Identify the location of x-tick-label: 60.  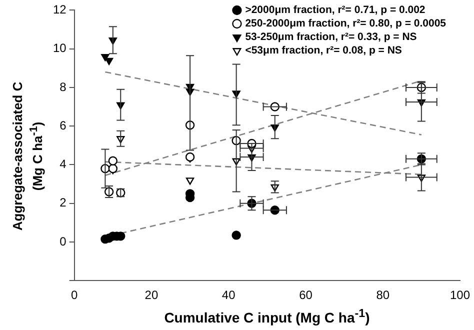
(306, 295).